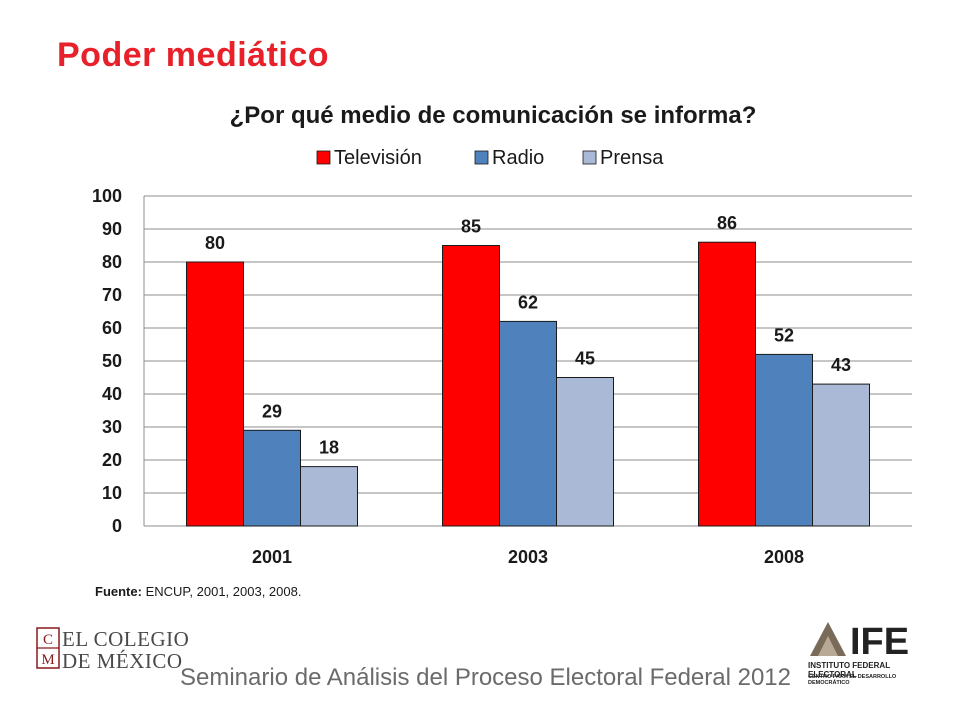 The width and height of the screenshot is (960, 720). Describe the element at coordinates (48, 640) in the screenshot. I see `svg-text: C` at that location.